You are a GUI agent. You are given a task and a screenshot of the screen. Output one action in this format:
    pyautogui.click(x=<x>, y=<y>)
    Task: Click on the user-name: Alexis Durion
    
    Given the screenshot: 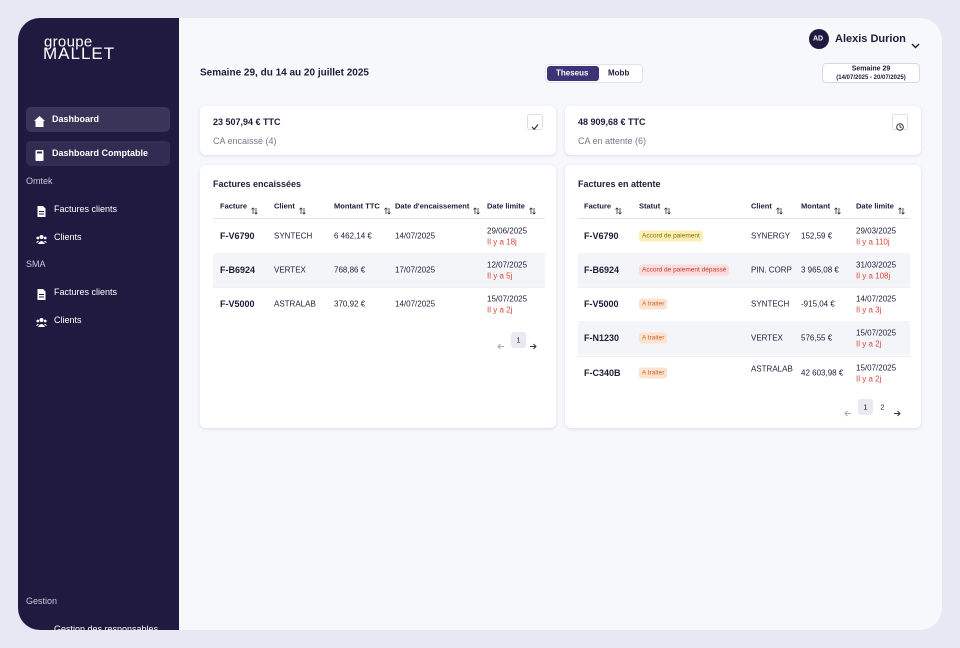 What is the action you would take?
    pyautogui.click(x=870, y=39)
    